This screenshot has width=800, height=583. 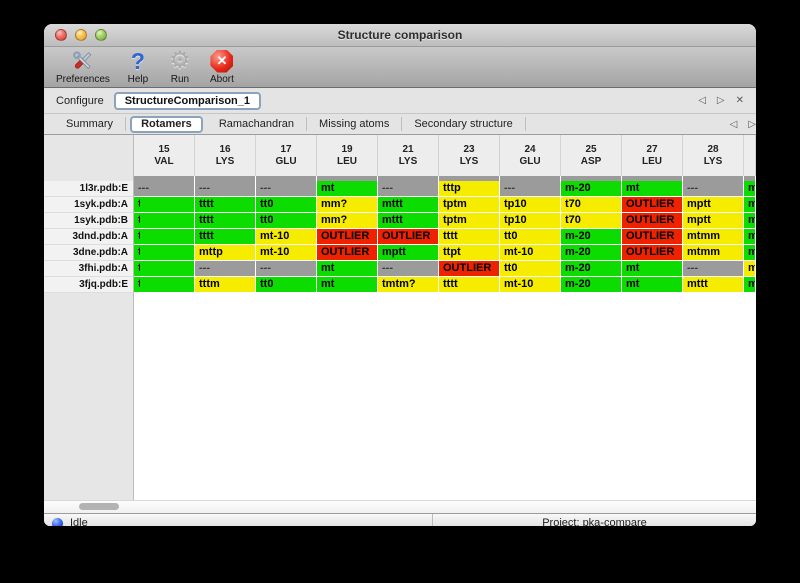 I want to click on row-label: 3fhi.pdb:A, so click(x=88, y=269).